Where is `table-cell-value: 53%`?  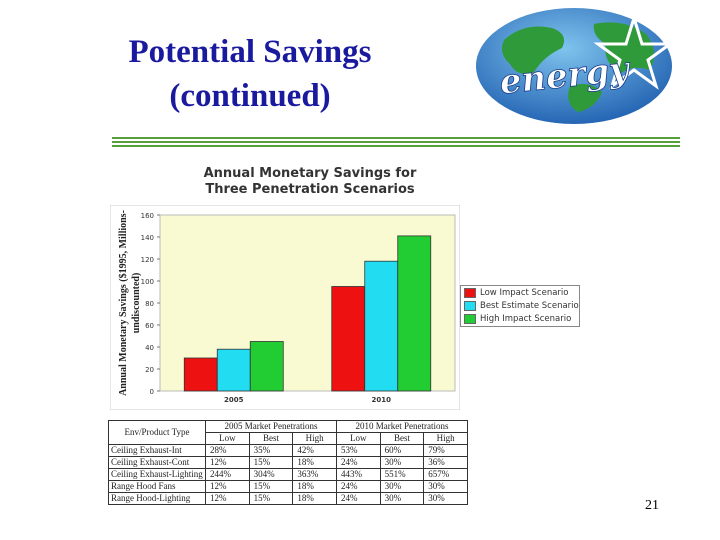
table-cell-value: 53% is located at coordinates (358, 450).